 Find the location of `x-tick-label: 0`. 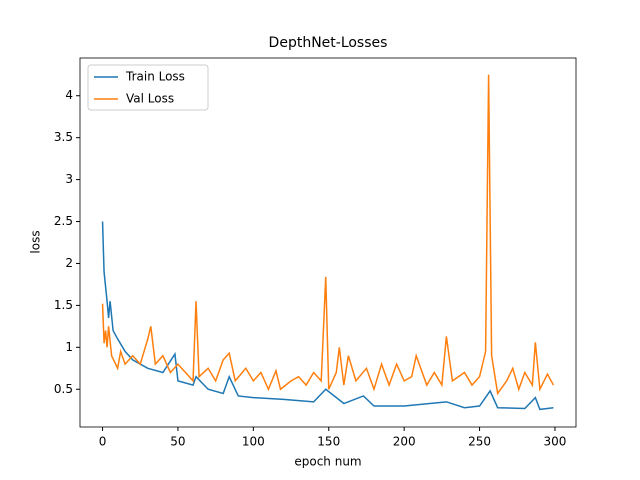

x-tick-label: 0 is located at coordinates (103, 442).